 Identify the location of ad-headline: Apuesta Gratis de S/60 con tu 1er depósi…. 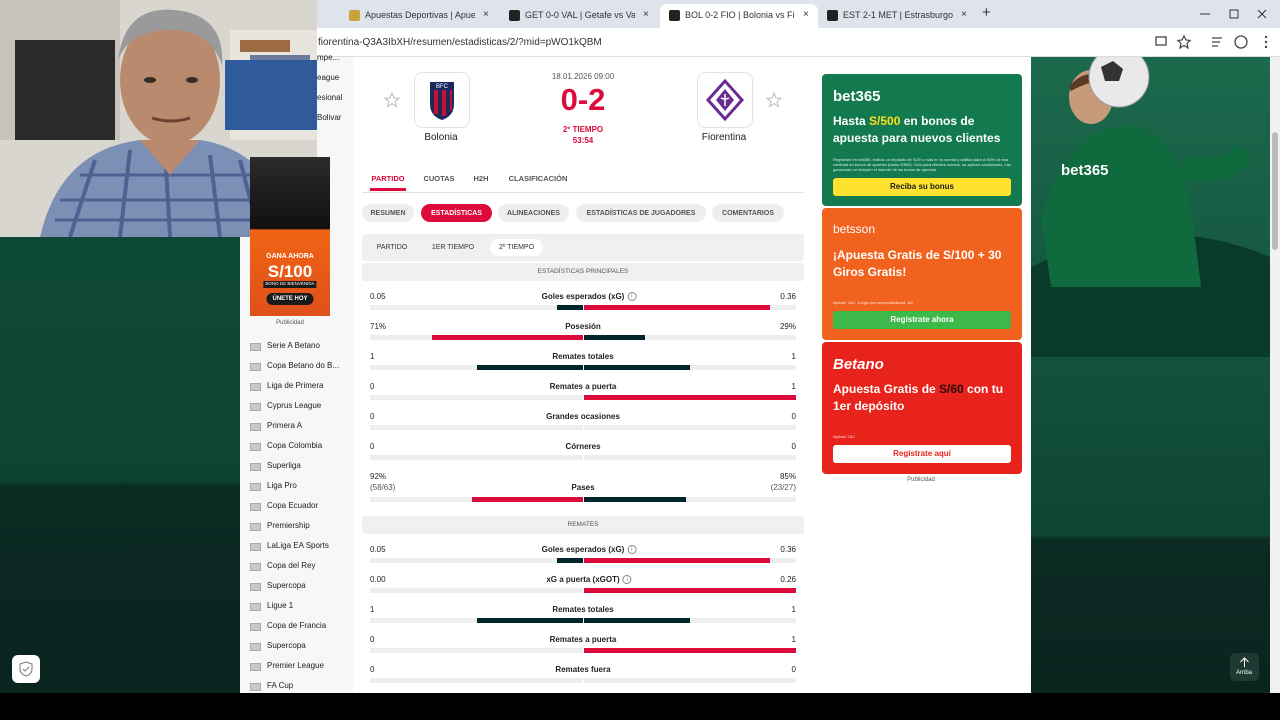
(923, 398).